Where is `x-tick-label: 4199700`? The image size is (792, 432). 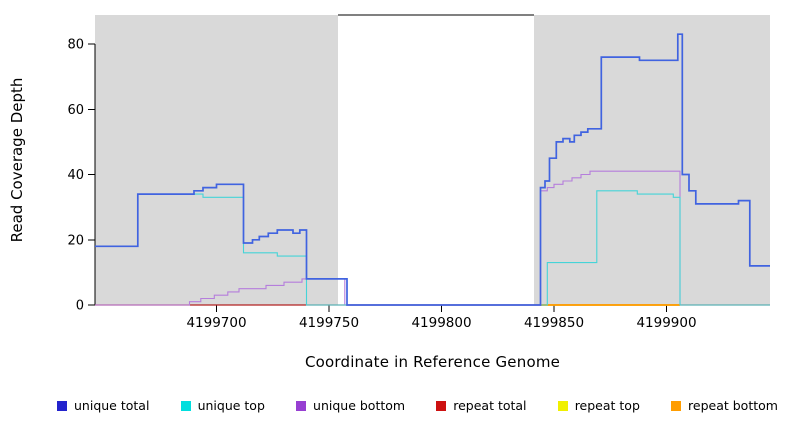
x-tick-label: 4199700 is located at coordinates (216, 323).